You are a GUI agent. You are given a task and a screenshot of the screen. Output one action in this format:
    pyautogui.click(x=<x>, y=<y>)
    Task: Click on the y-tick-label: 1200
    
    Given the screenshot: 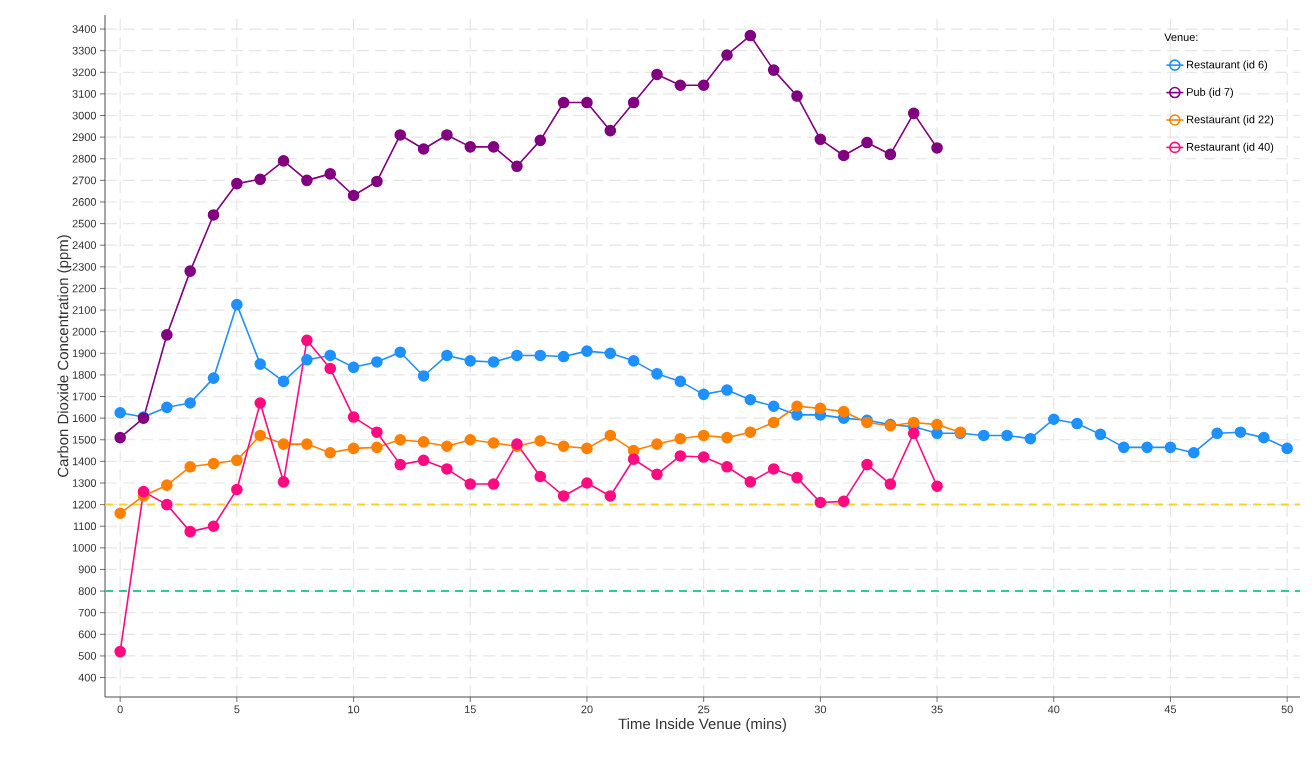 What is the action you would take?
    pyautogui.click(x=84, y=504)
    